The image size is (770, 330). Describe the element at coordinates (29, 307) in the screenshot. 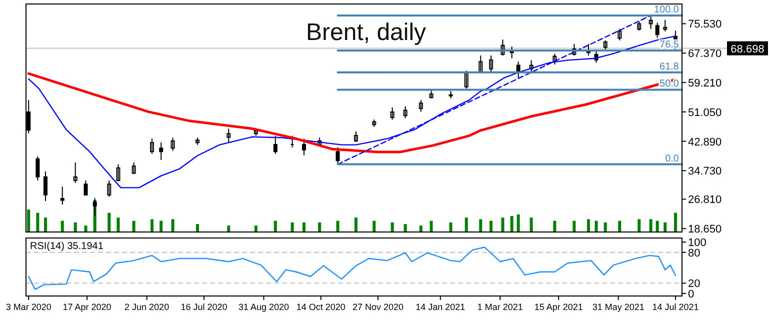

I see `x-tick-label: 3 Mar 2020` at that location.